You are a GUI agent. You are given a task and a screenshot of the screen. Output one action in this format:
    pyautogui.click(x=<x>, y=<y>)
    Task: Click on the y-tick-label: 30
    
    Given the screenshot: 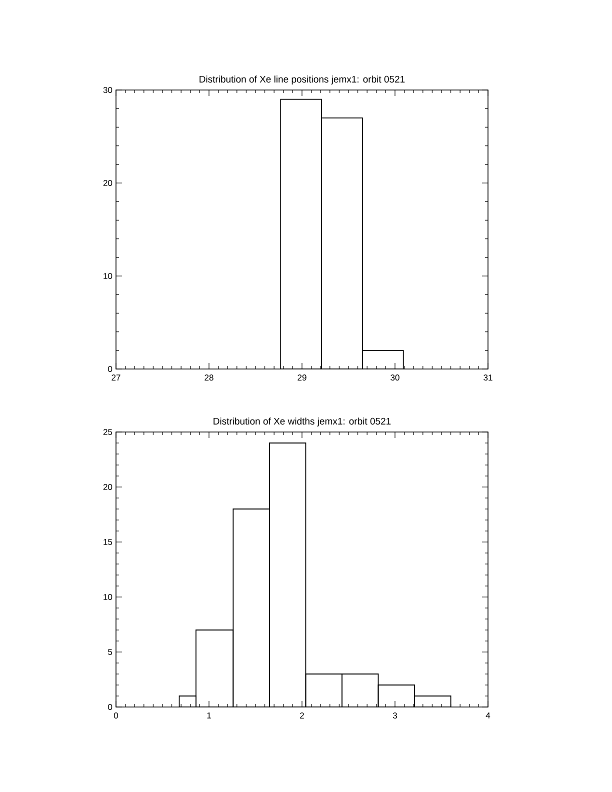 What is the action you would take?
    pyautogui.click(x=107, y=90)
    